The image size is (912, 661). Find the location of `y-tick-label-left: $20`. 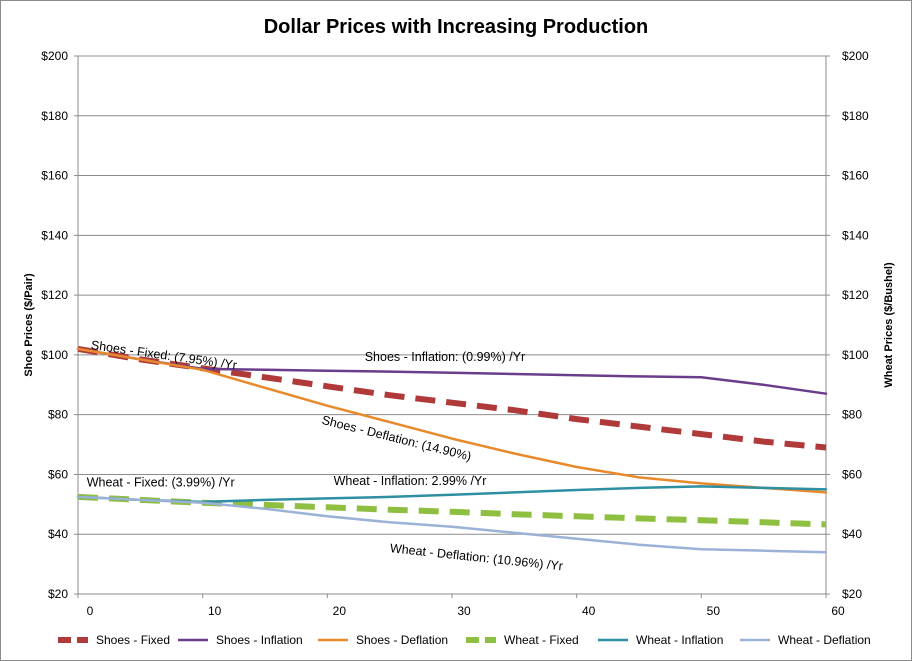

y-tick-label-left: $20 is located at coordinates (58, 594).